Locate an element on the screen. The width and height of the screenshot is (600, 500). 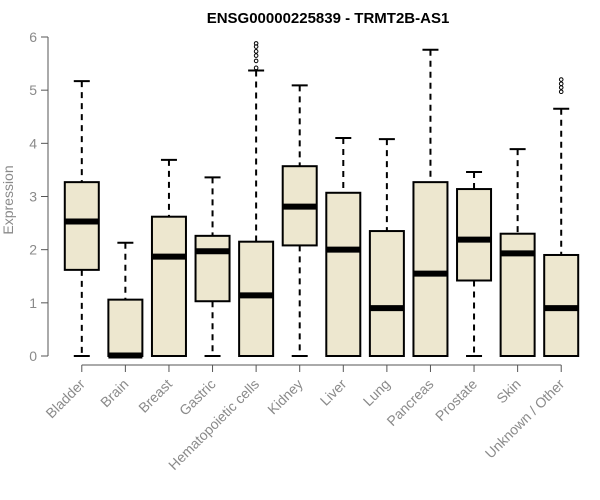
box-brain is located at coordinates (125, 300).